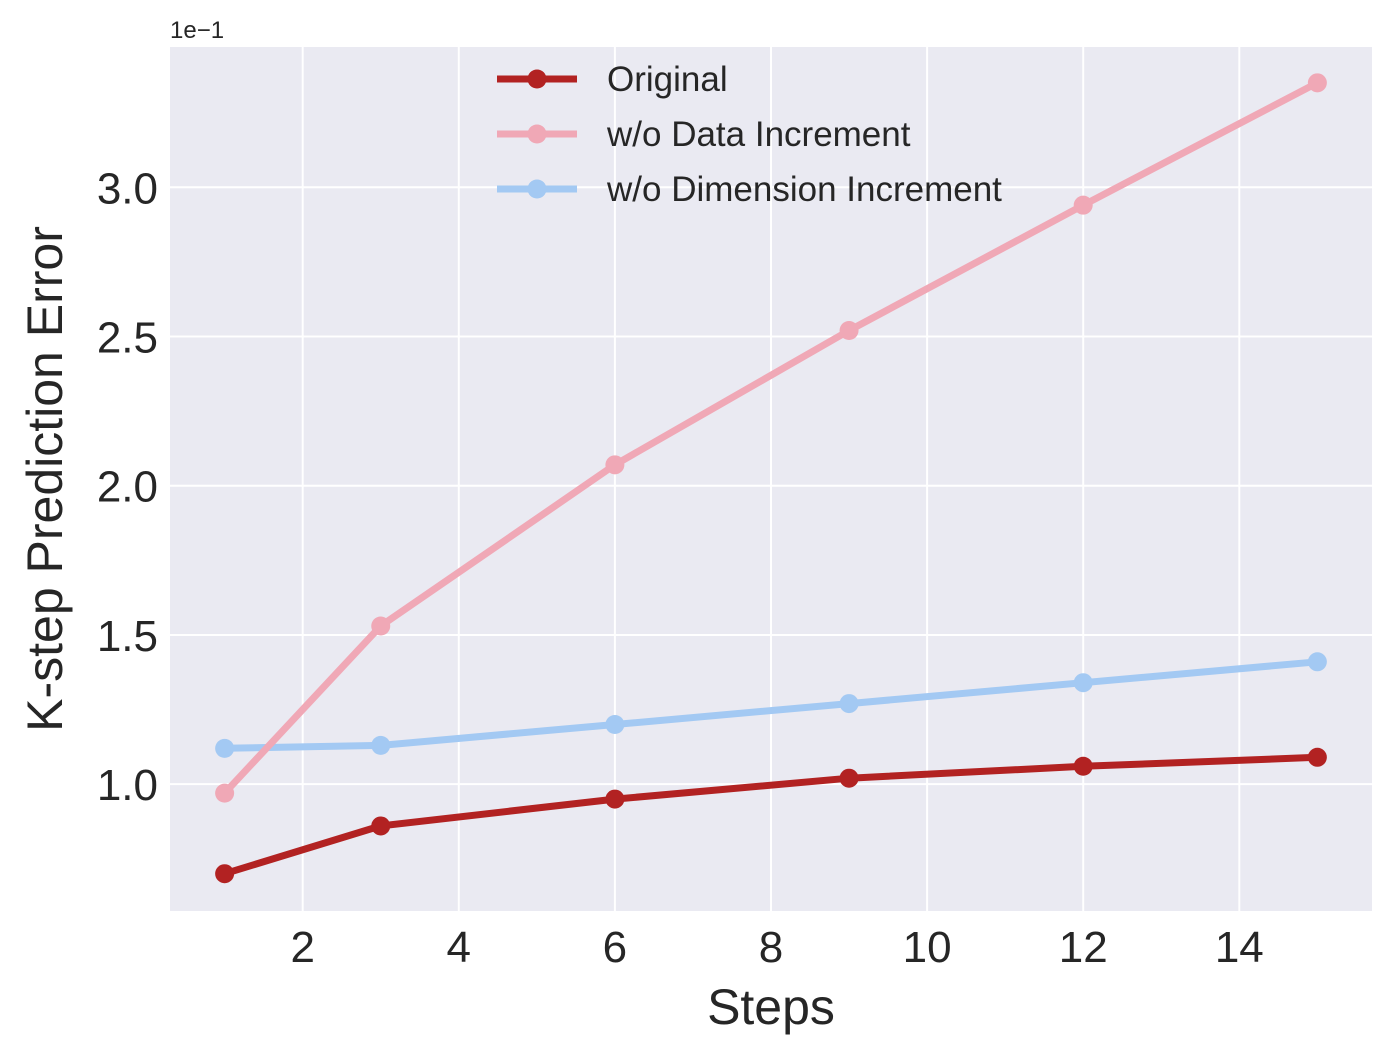  What do you see at coordinates (1083, 947) in the screenshot?
I see `x-tick-label: 12` at bounding box center [1083, 947].